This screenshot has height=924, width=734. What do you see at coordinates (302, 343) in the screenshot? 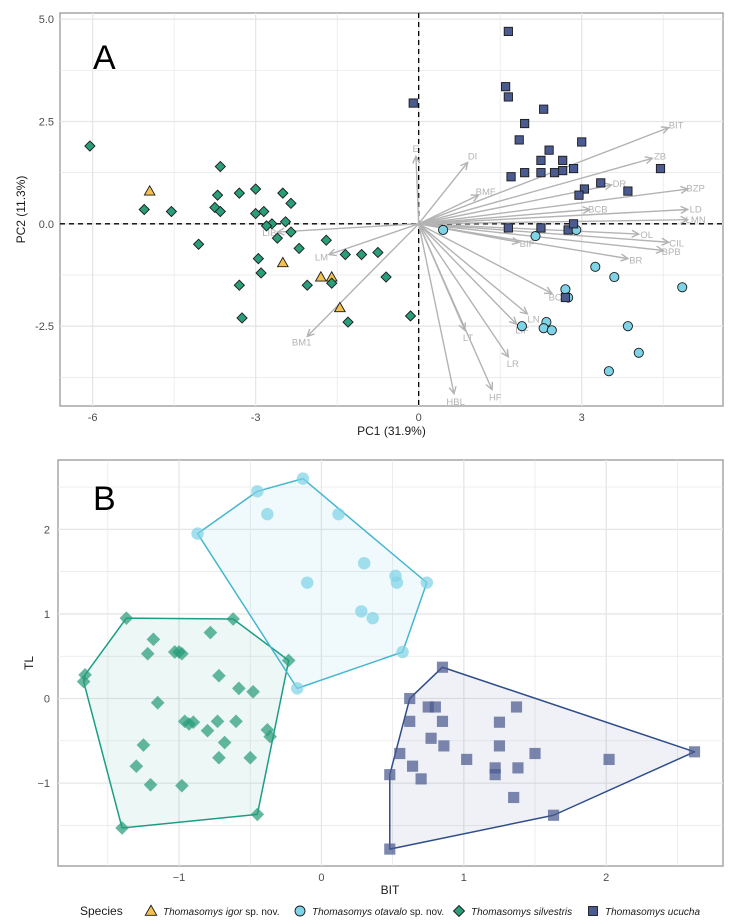
I see `vector-label: BM1` at bounding box center [302, 343].